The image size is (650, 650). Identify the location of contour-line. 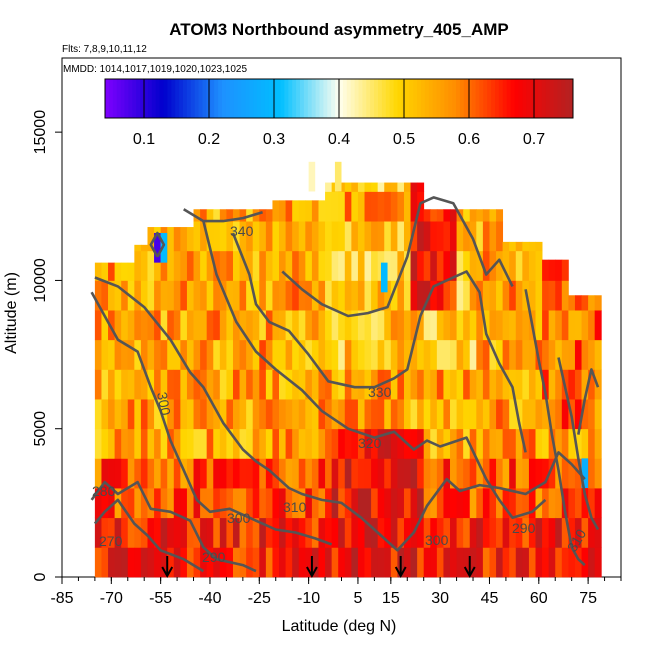
(173, 526).